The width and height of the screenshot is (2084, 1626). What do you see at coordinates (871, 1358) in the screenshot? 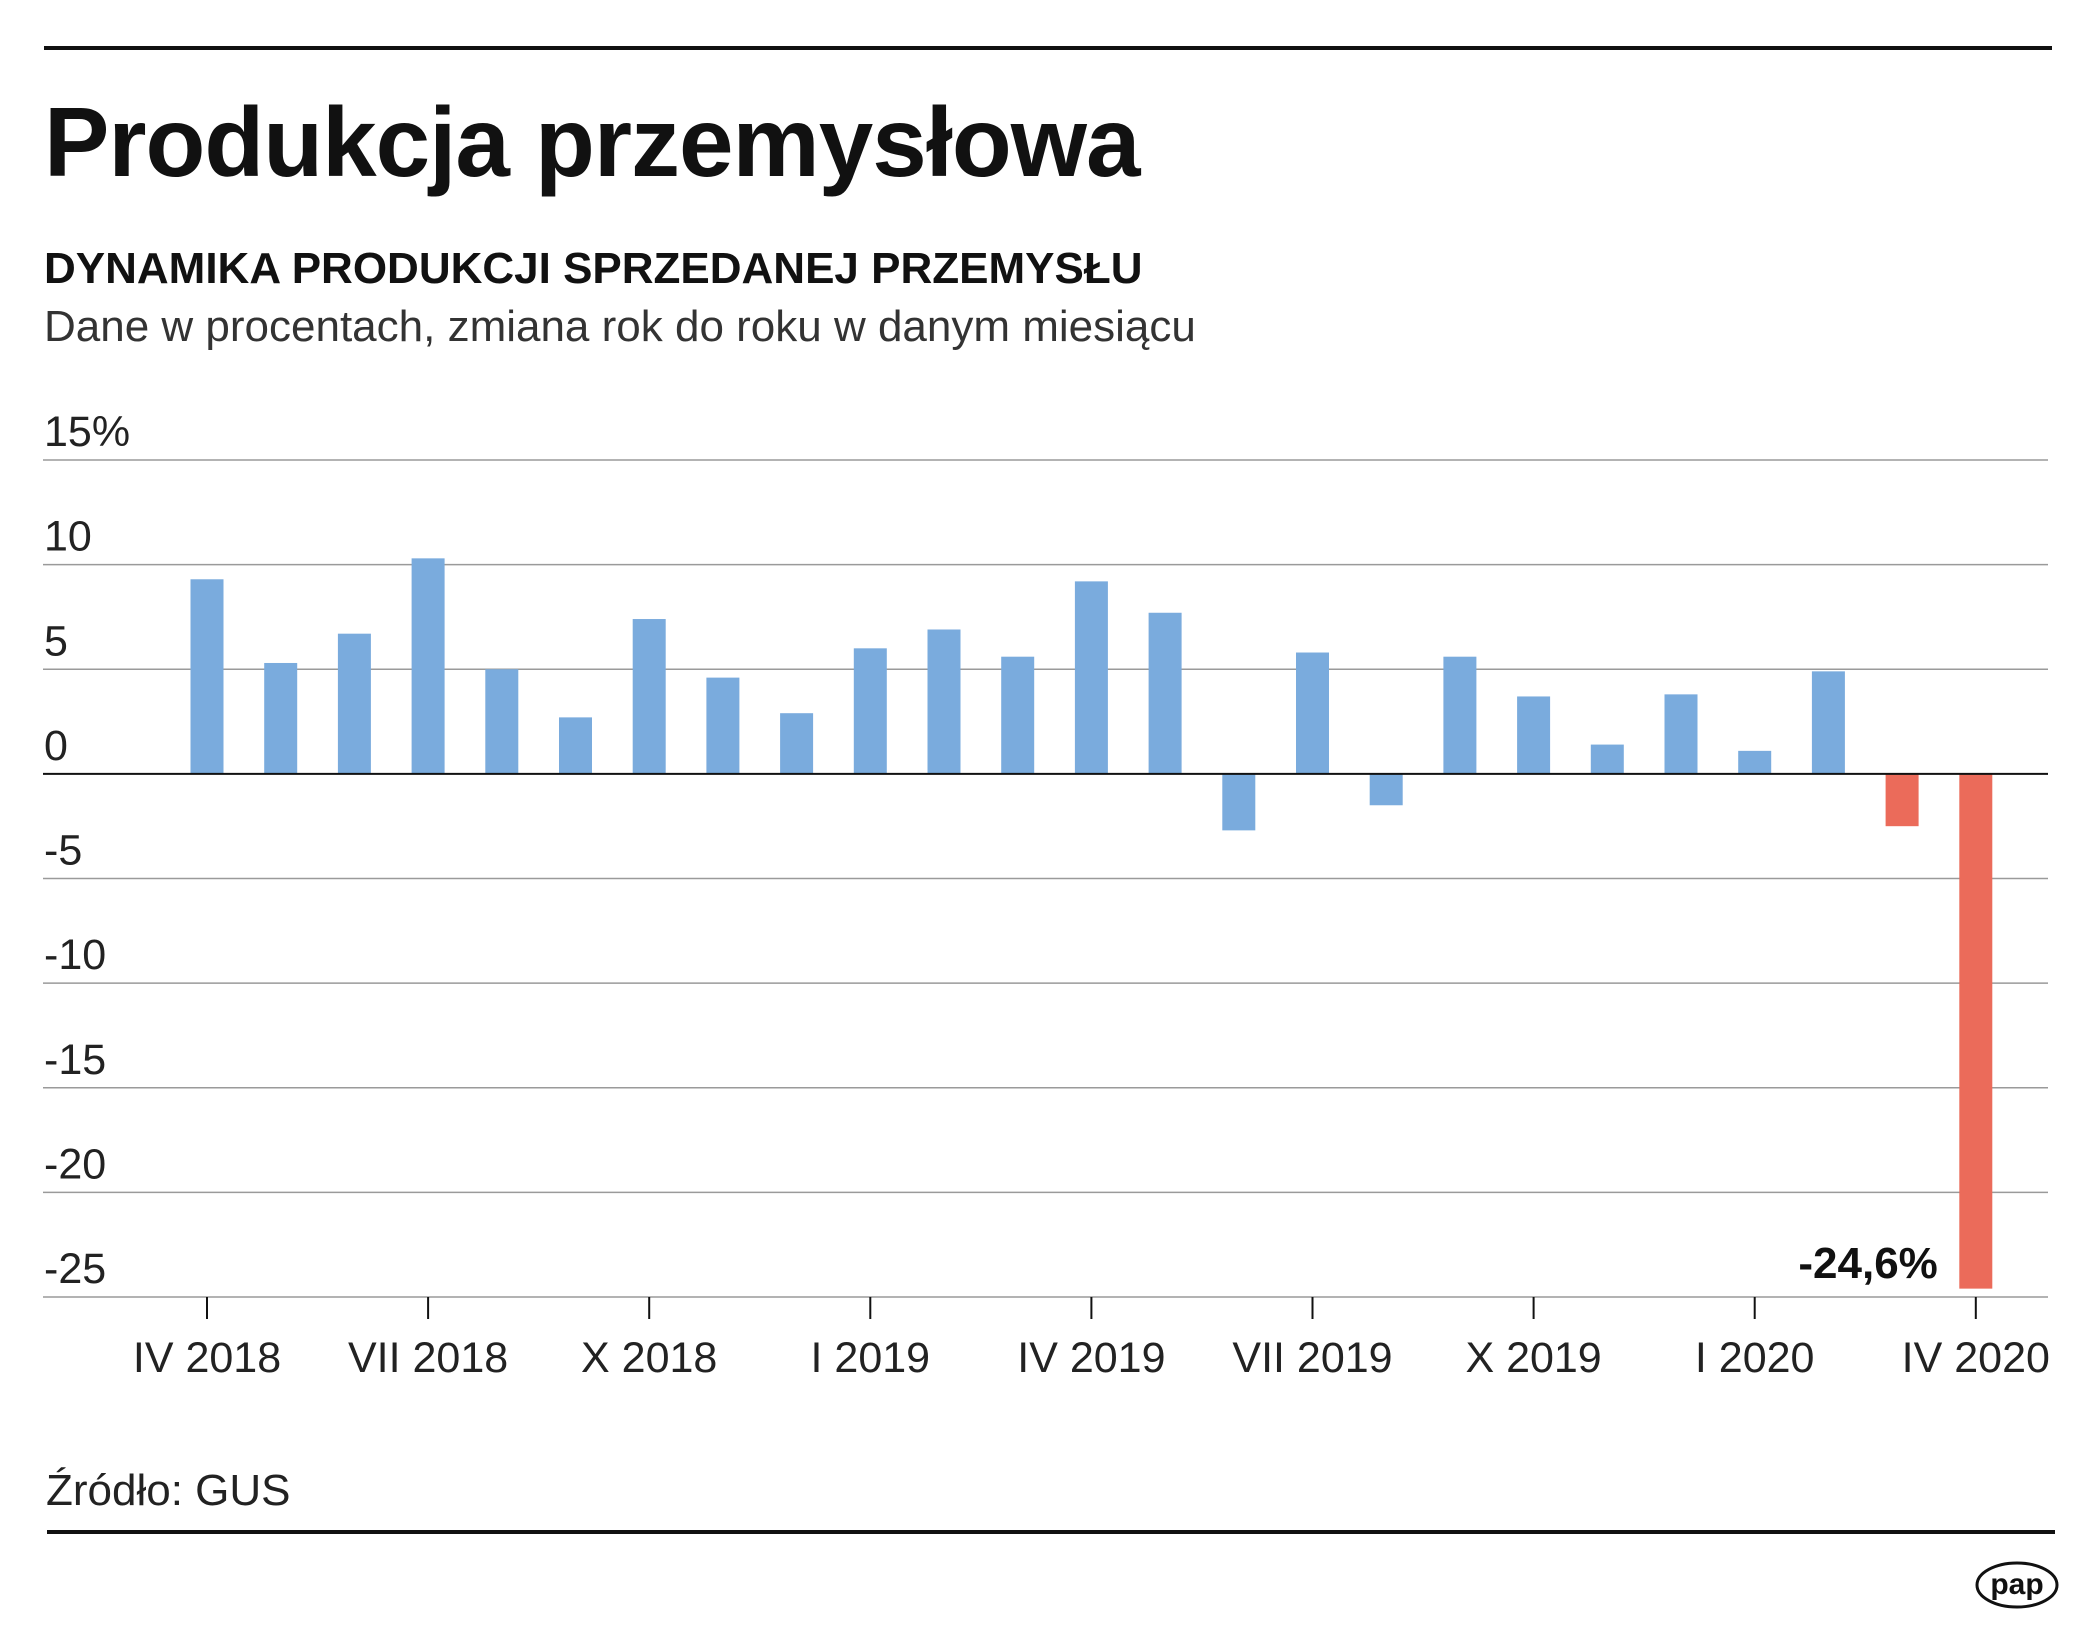
I see `x-tick-label: I 2019` at bounding box center [871, 1358].